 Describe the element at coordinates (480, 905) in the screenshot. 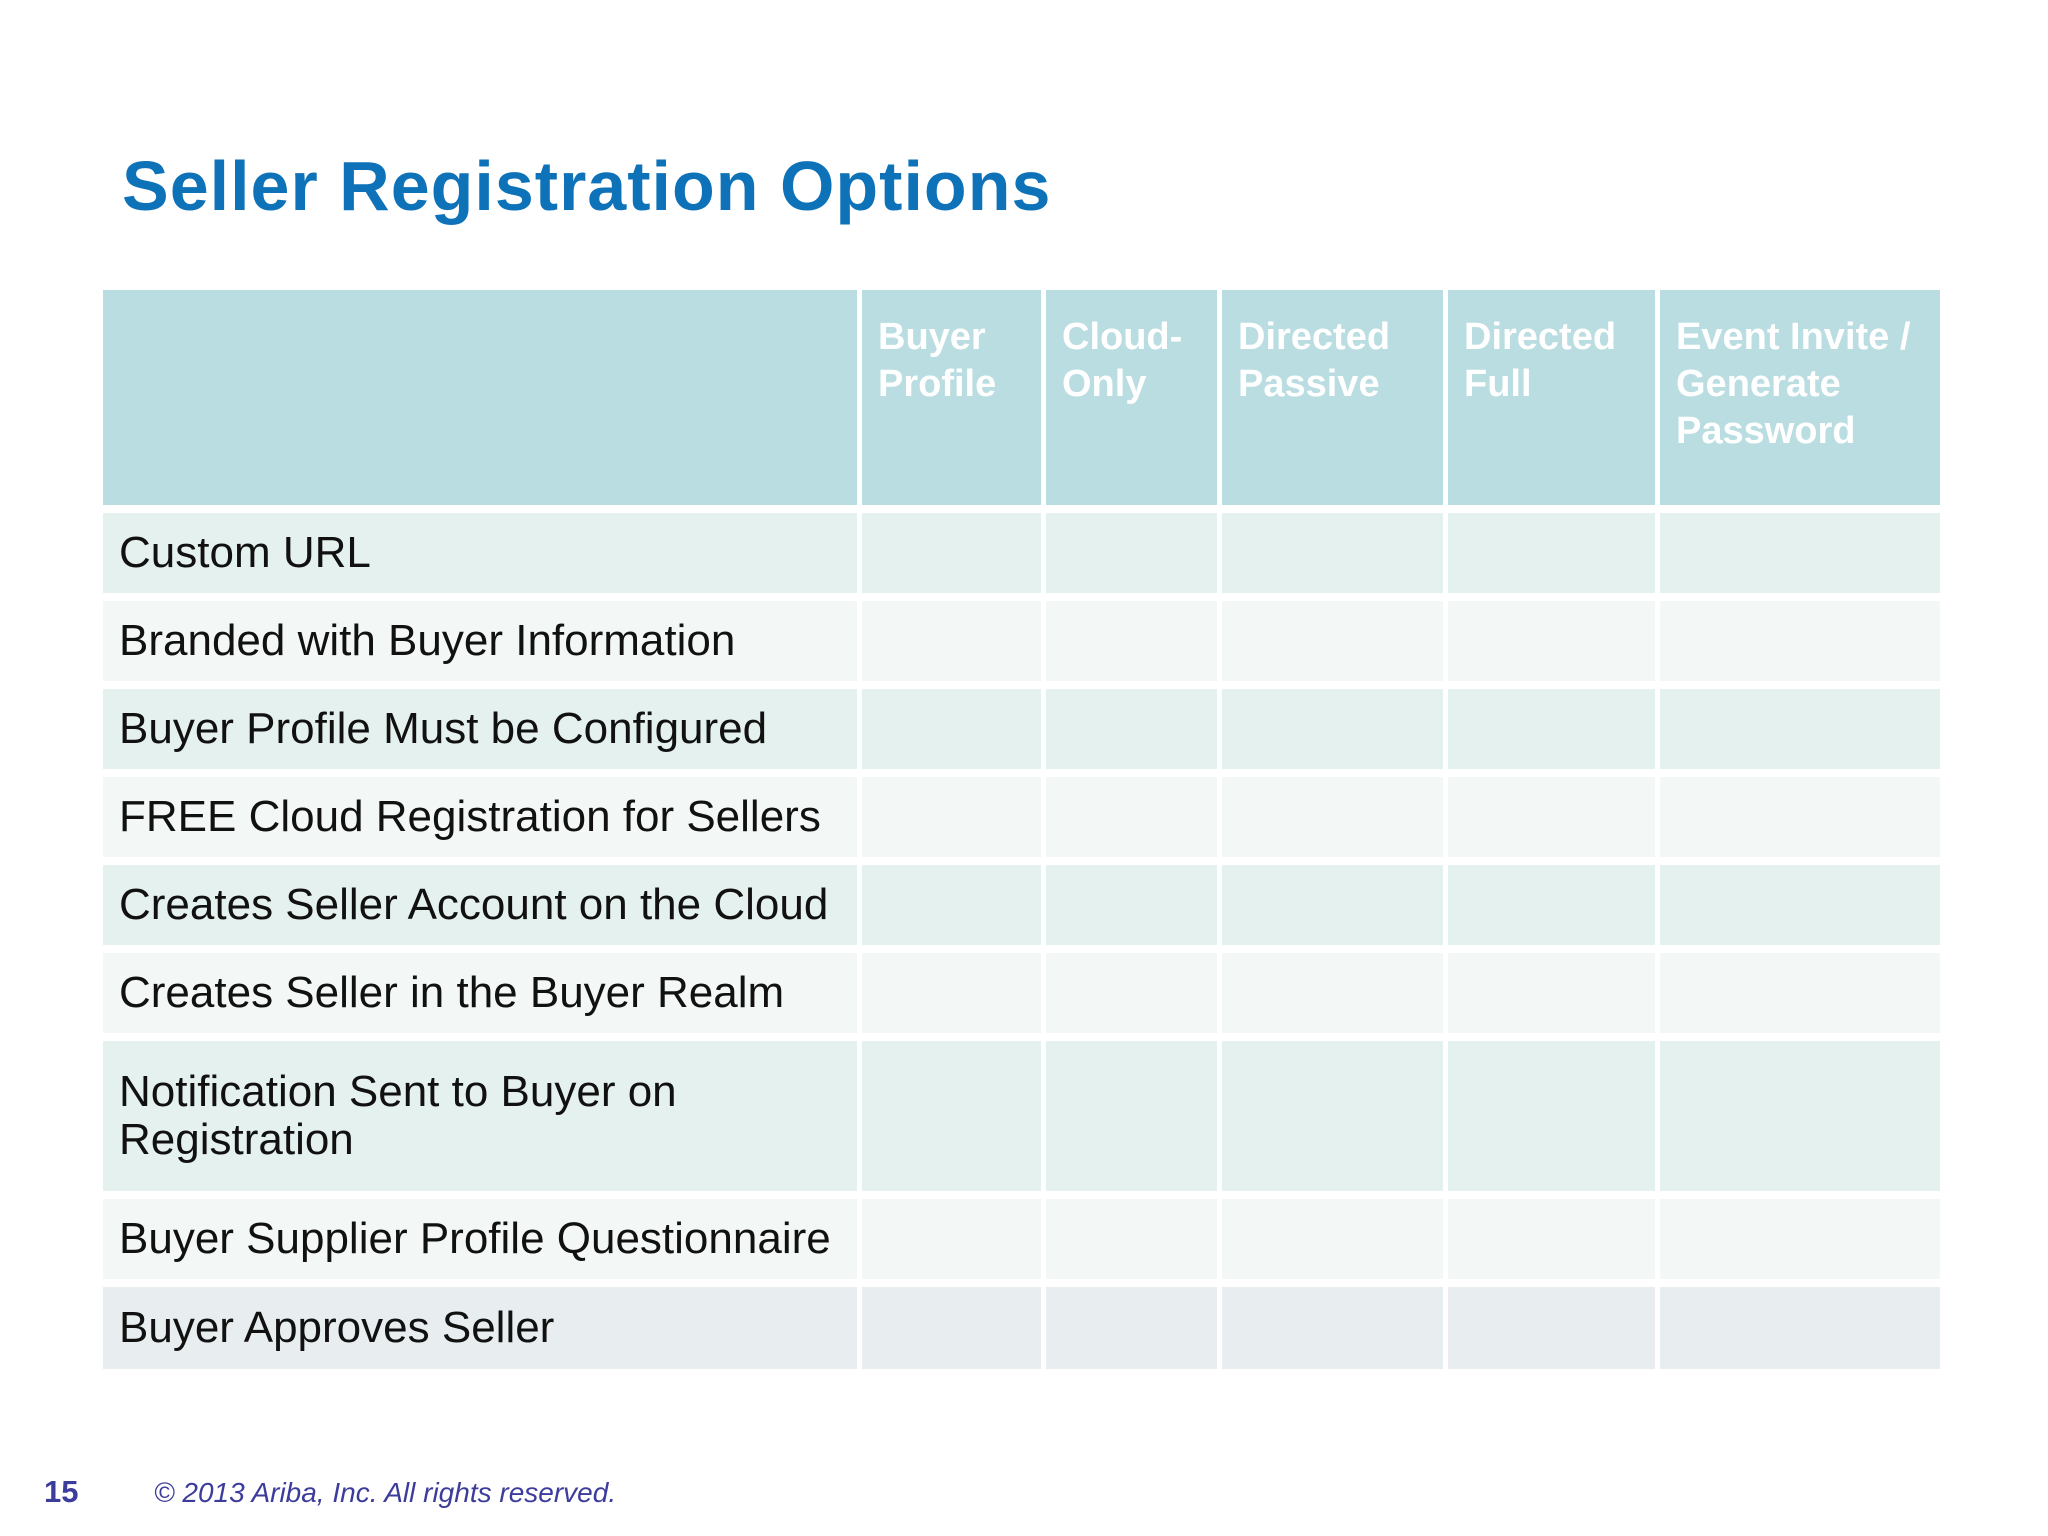

I see `row-label: Creates Seller Account on the Cloud` at that location.